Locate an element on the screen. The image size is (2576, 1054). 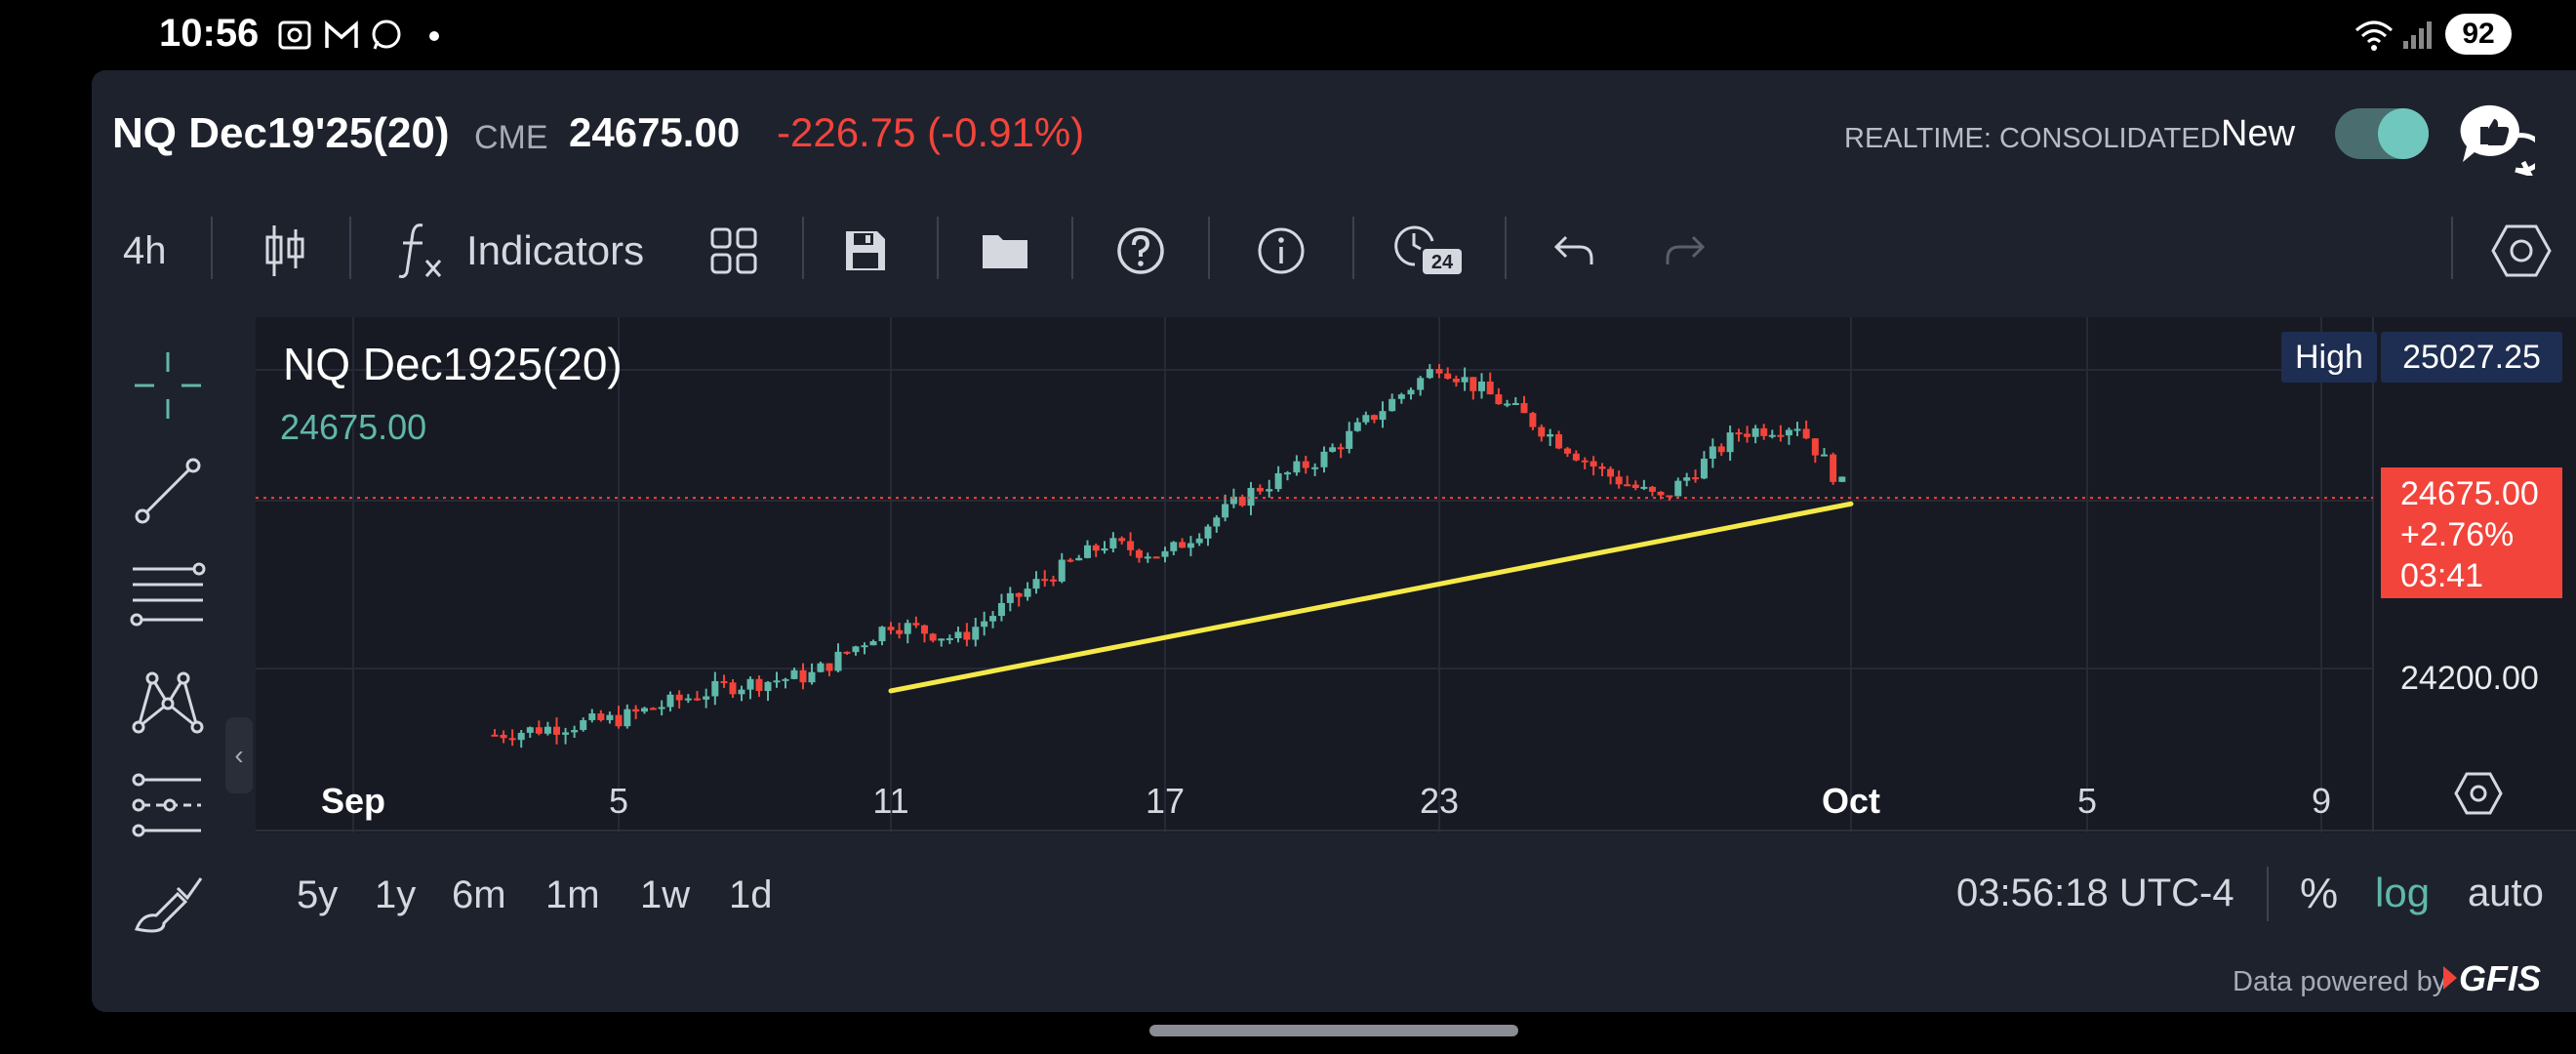
range-1m: 1m is located at coordinates (572, 894).